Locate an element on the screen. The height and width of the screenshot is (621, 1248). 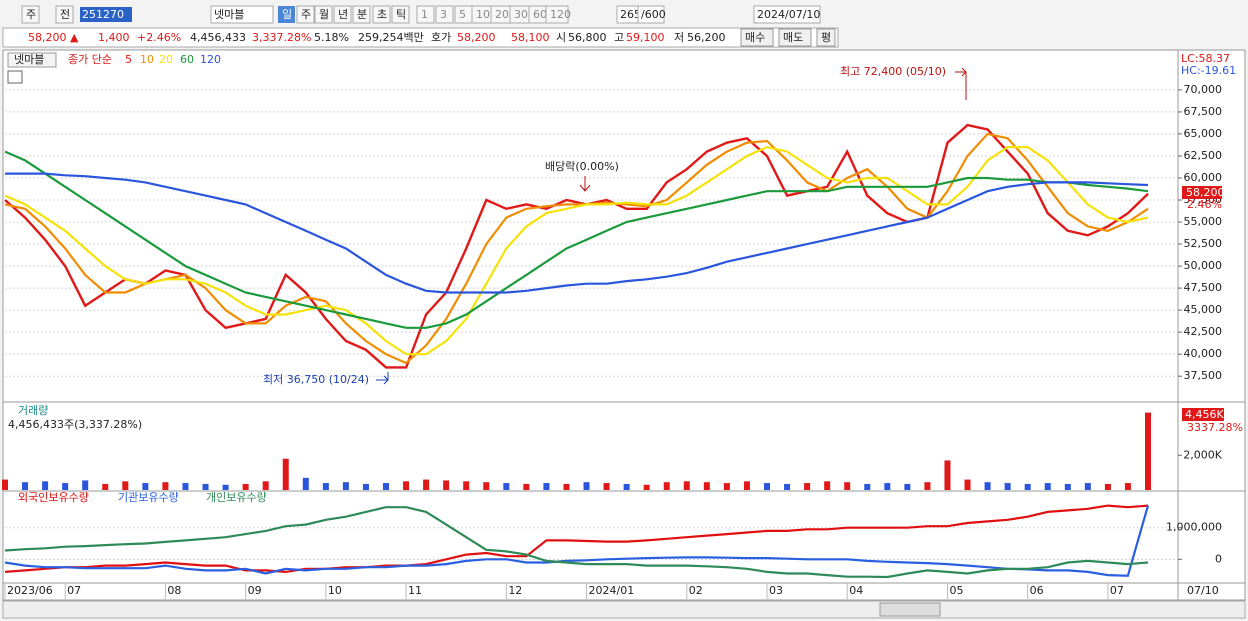
period-button is located at coordinates (286, 14).